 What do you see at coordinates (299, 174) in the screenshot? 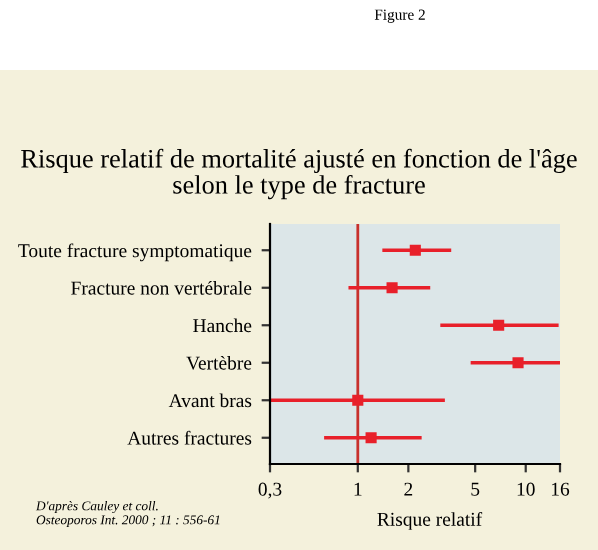
I see `chart-title: Risque relatif de mortalité ajusté en fonction de l'âge selon le type de fracture` at bounding box center [299, 174].